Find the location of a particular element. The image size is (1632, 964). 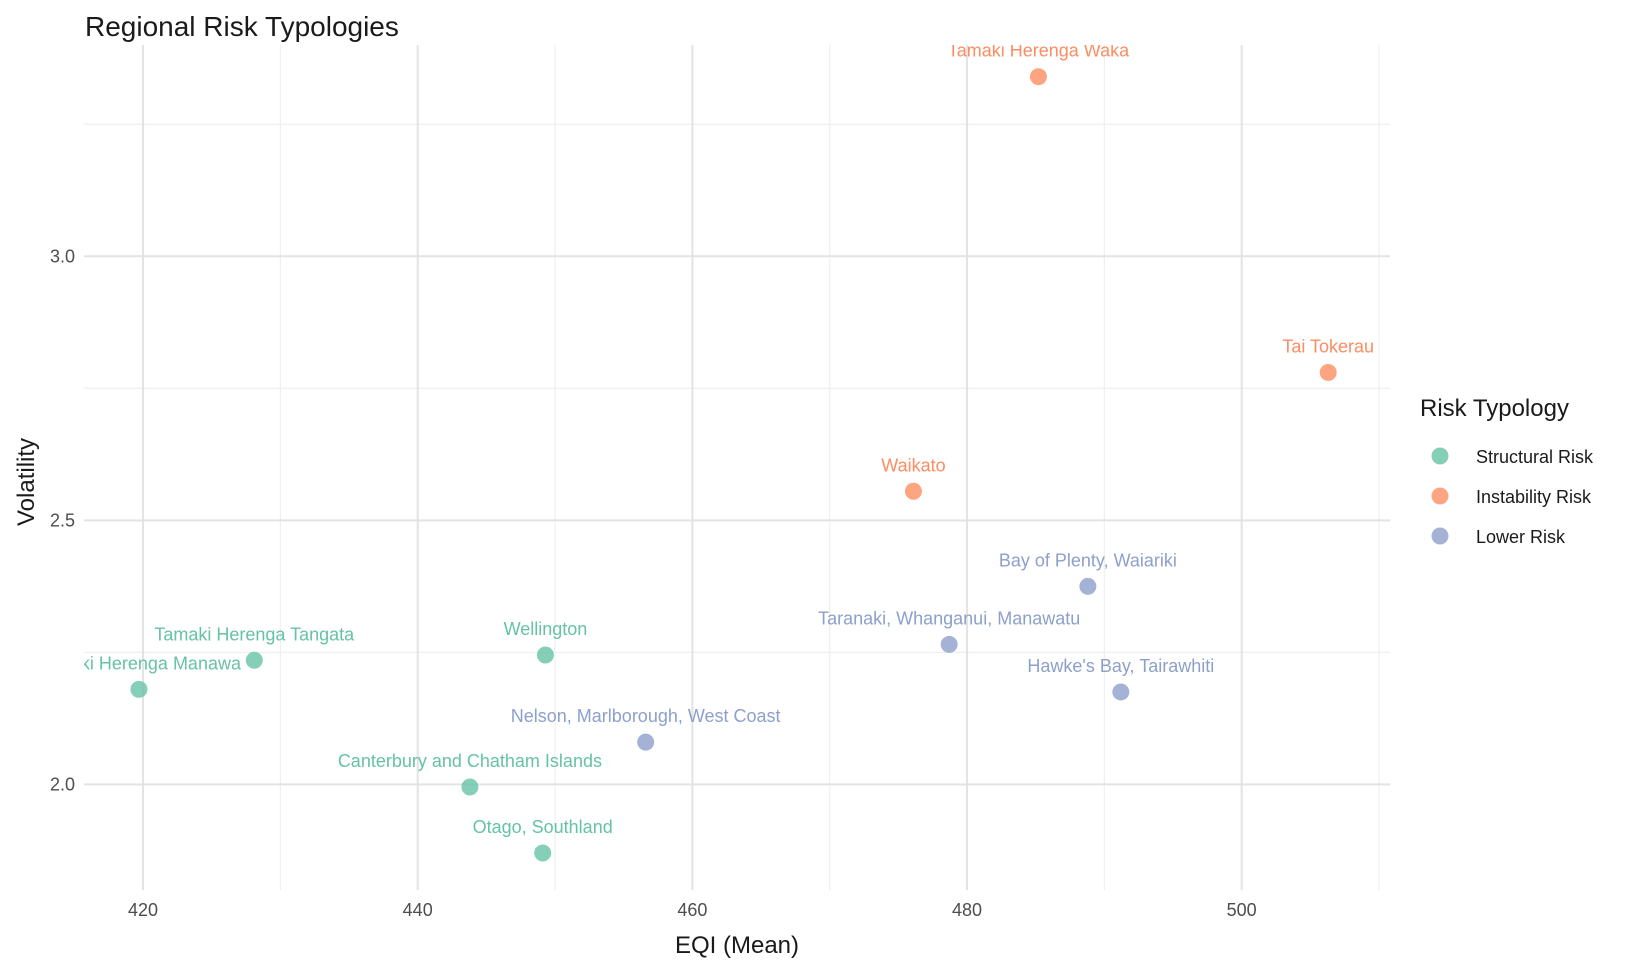

x-axis-ticks: 420 440 460 480 500 is located at coordinates (692, 910).